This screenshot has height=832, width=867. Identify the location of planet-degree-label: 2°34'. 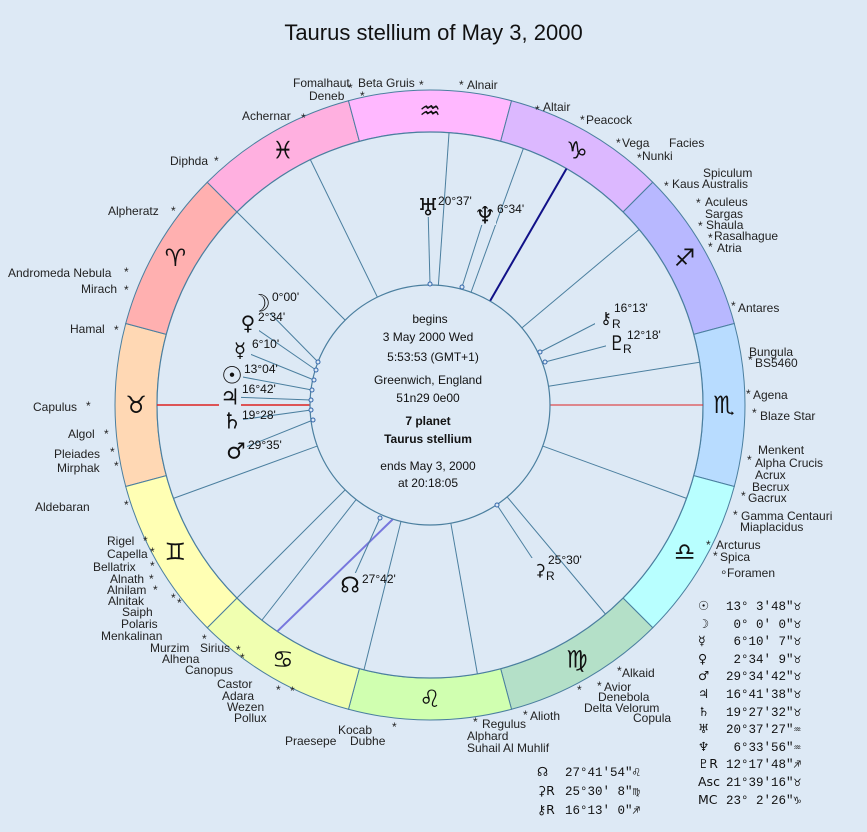
(271, 317).